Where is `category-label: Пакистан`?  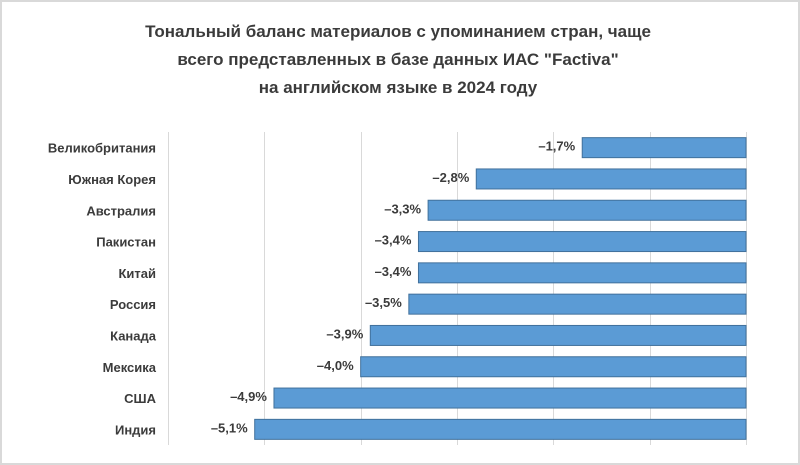 category-label: Пакистан is located at coordinates (126, 242).